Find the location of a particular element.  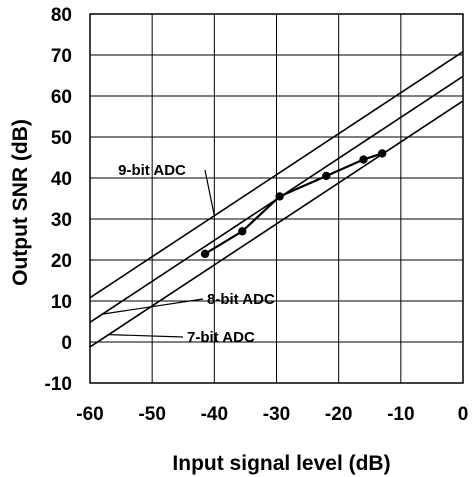

x-tick-label: -50 is located at coordinates (151, 414).